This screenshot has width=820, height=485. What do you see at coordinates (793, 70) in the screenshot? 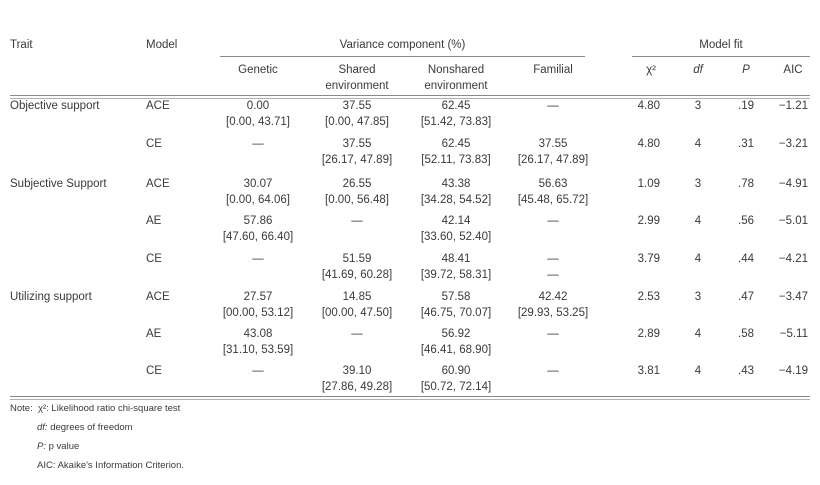
I see `header-aic: AIC` at bounding box center [793, 70].